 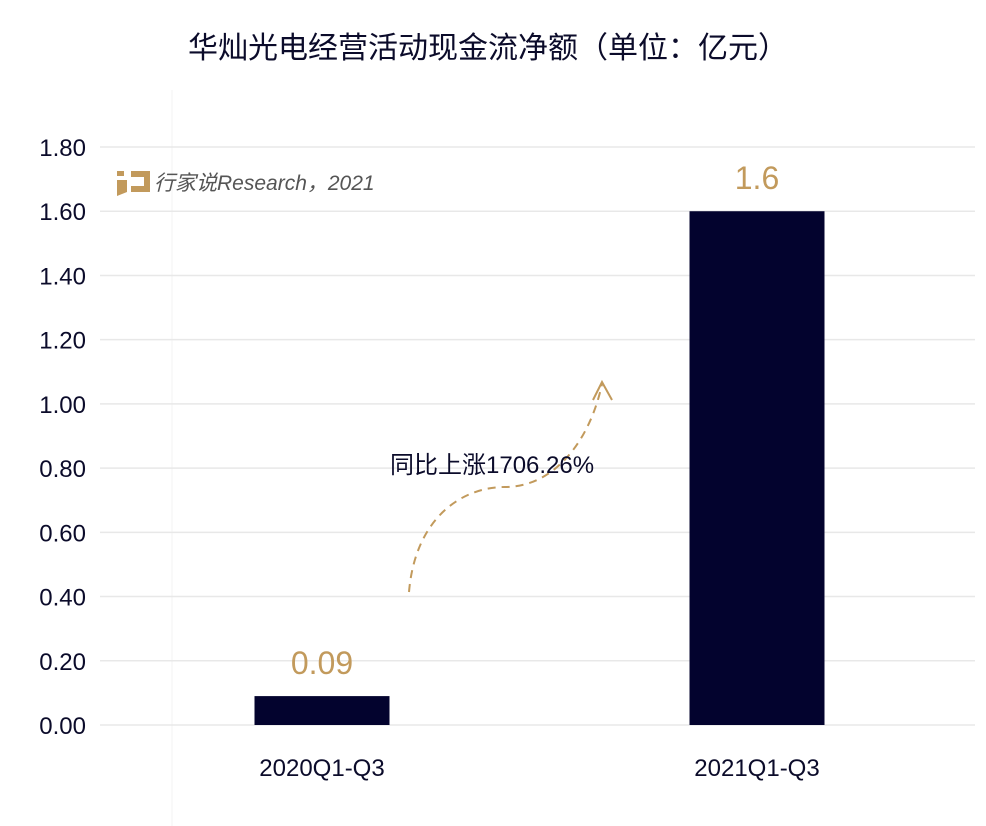 I want to click on y-tick-label: 0.40, so click(x=62, y=598).